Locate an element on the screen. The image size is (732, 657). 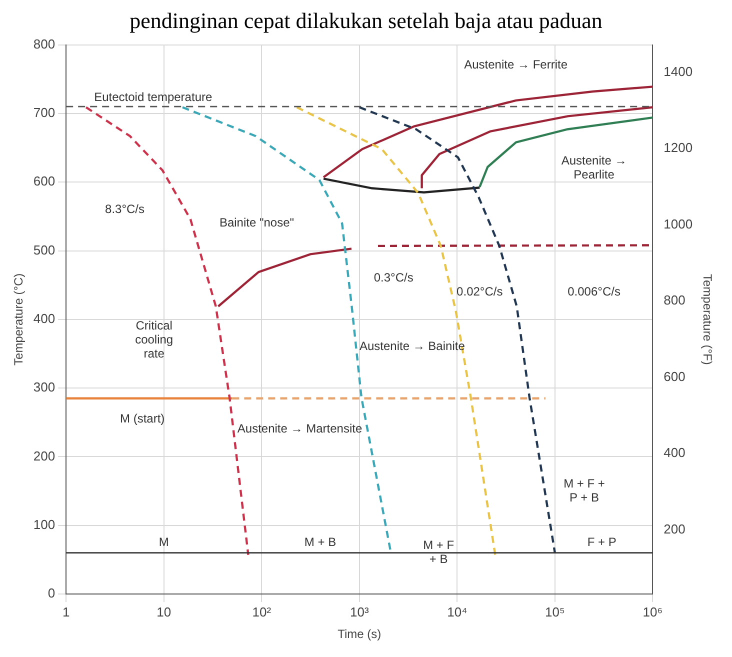
x-tick-label: 10² is located at coordinates (262, 612).